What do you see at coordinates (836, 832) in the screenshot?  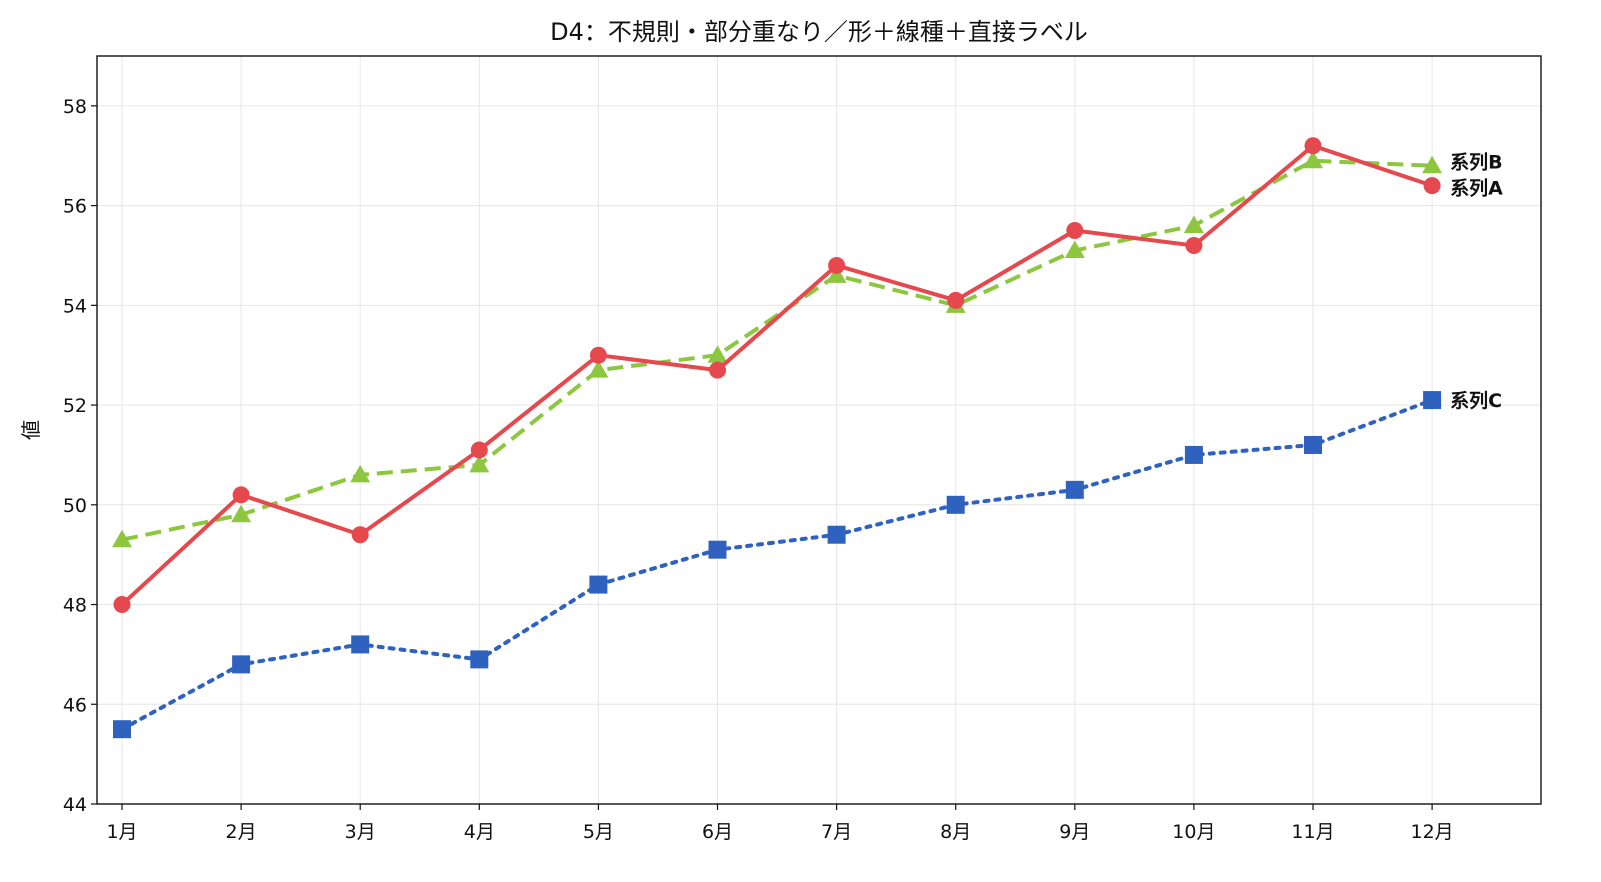 I see `x-tick-label: 7月` at bounding box center [836, 832].